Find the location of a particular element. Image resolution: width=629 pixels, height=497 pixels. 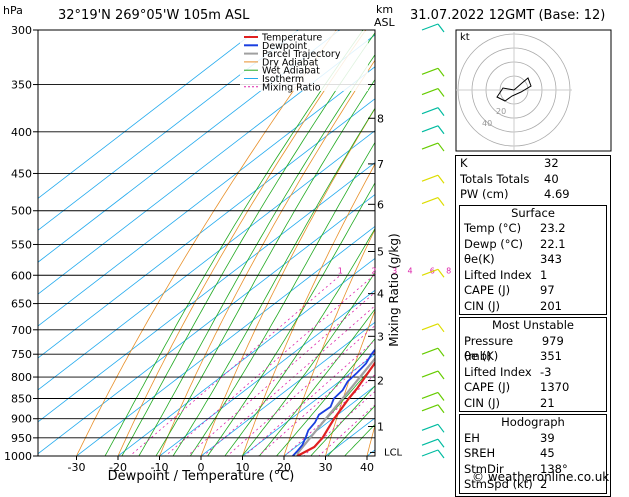

parcel-trajectory-line is located at coordinates (335, 406).